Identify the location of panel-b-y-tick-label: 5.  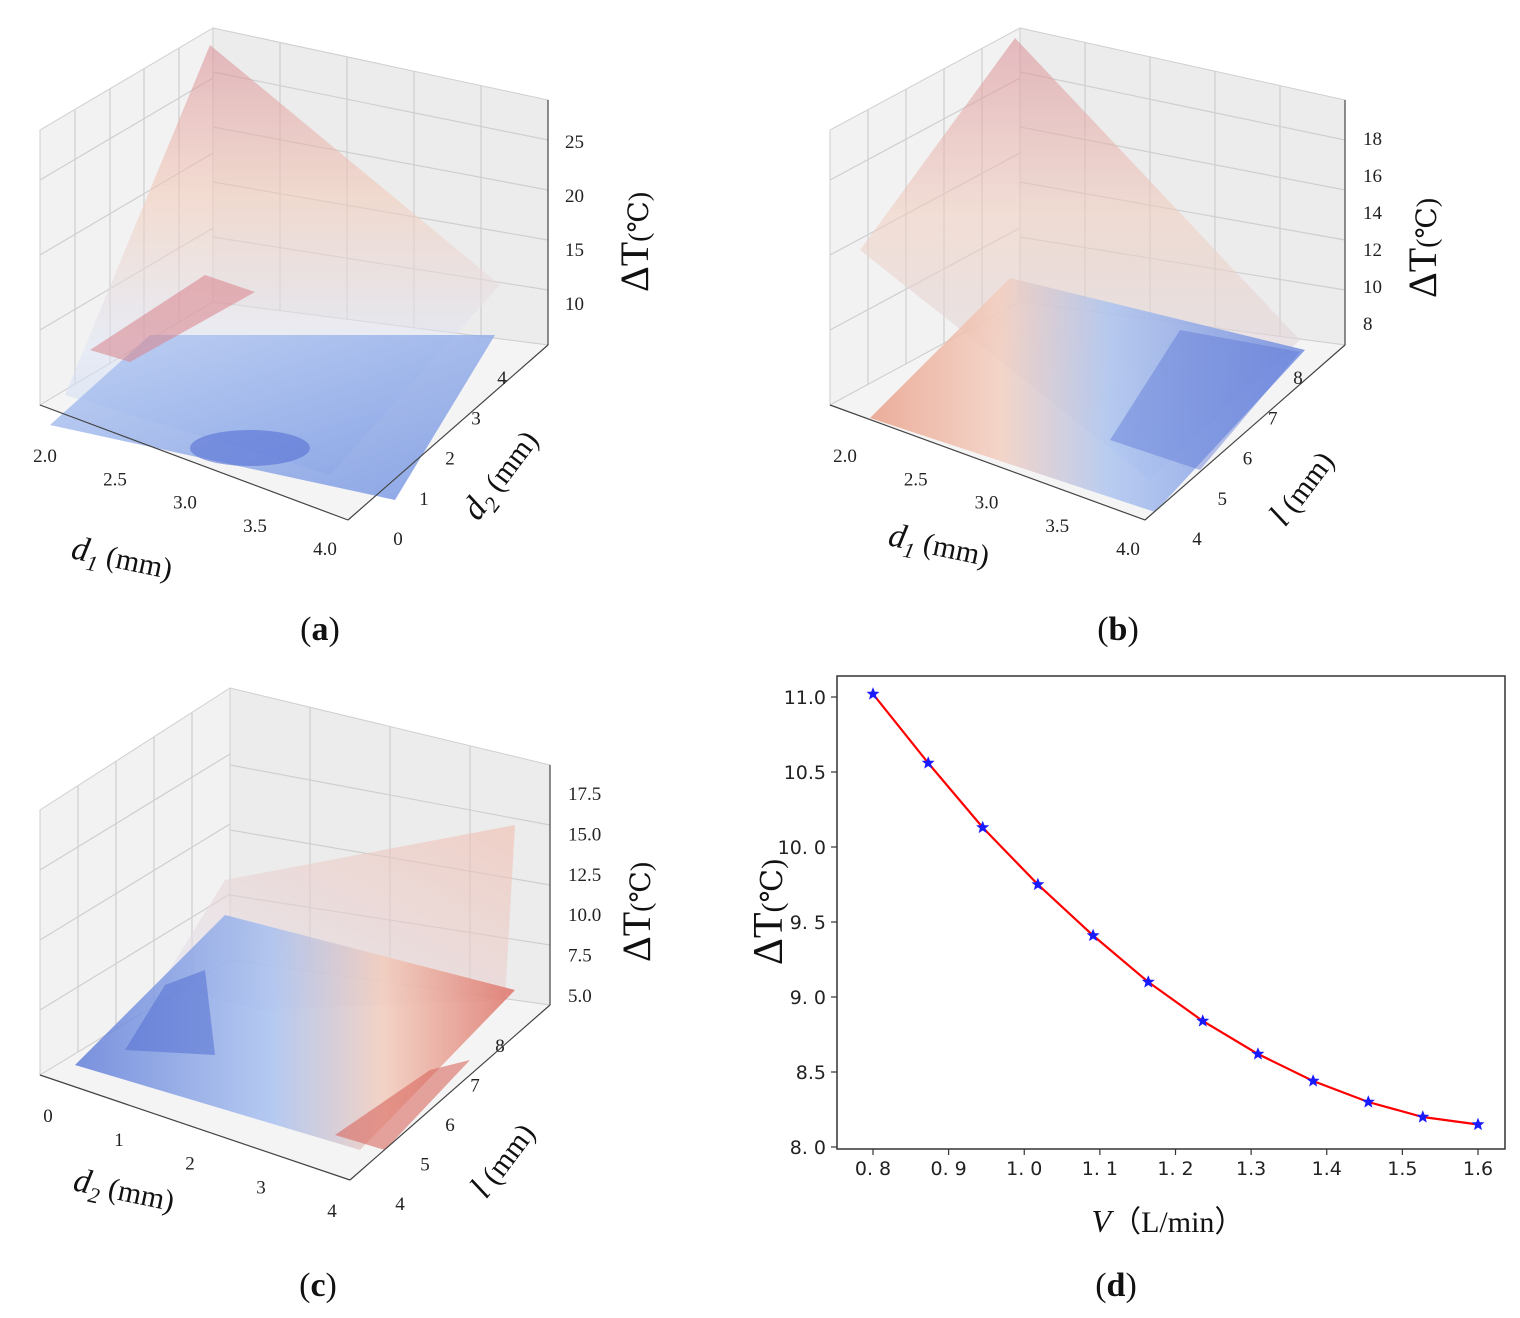
(1223, 499).